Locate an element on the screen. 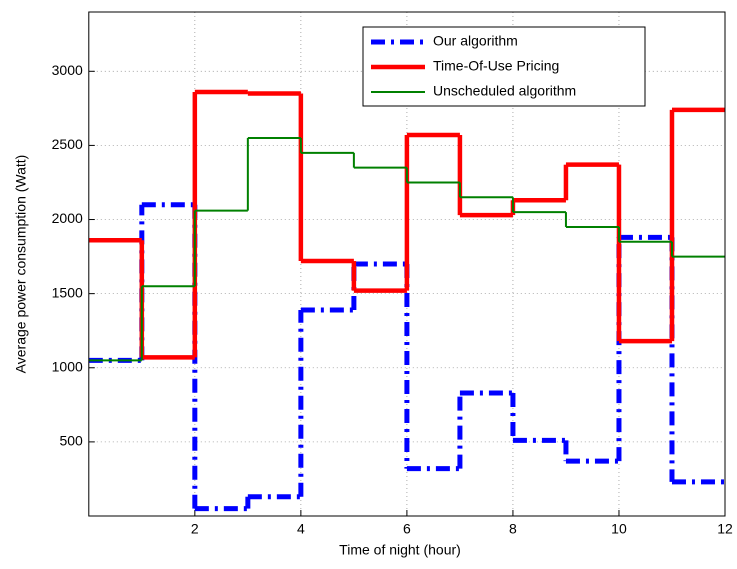 This screenshot has height=569, width=737. x-tick-label: 8 is located at coordinates (513, 529).